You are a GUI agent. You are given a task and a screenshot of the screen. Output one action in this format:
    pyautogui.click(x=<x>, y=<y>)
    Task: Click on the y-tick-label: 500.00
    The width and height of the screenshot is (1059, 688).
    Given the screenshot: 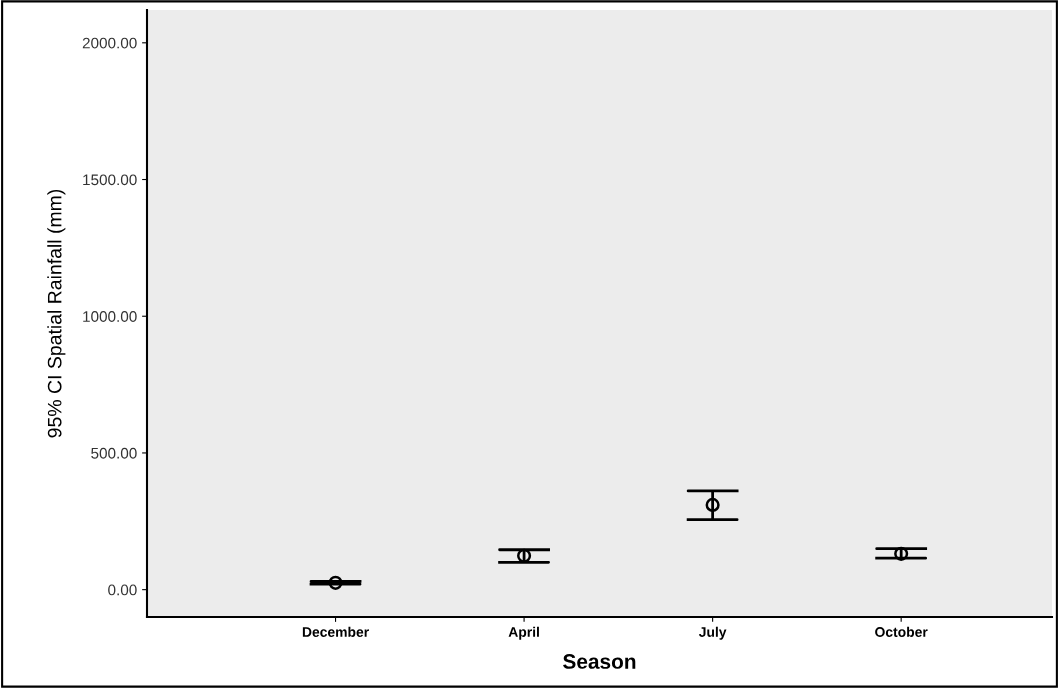 What is the action you would take?
    pyautogui.click(x=114, y=453)
    